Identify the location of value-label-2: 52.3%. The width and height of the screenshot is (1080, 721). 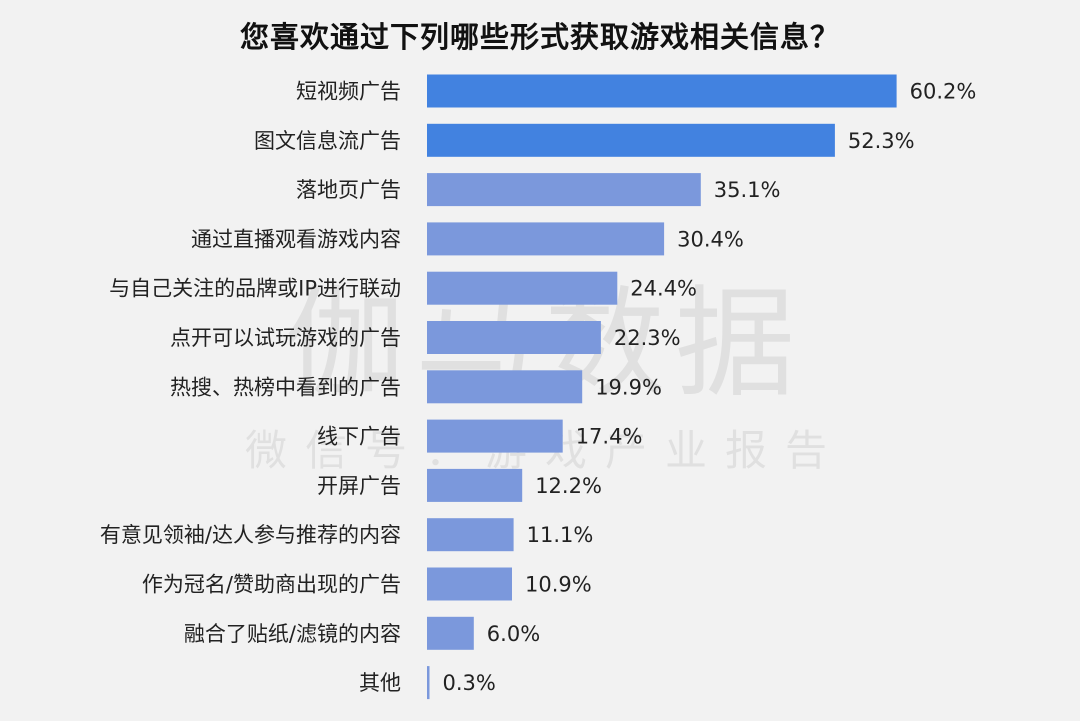
(881, 141).